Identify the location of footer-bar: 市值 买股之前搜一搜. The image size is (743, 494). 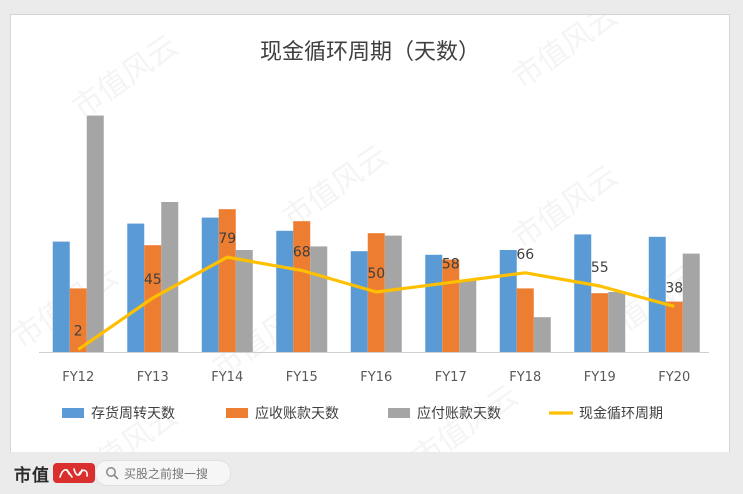
(371, 473).